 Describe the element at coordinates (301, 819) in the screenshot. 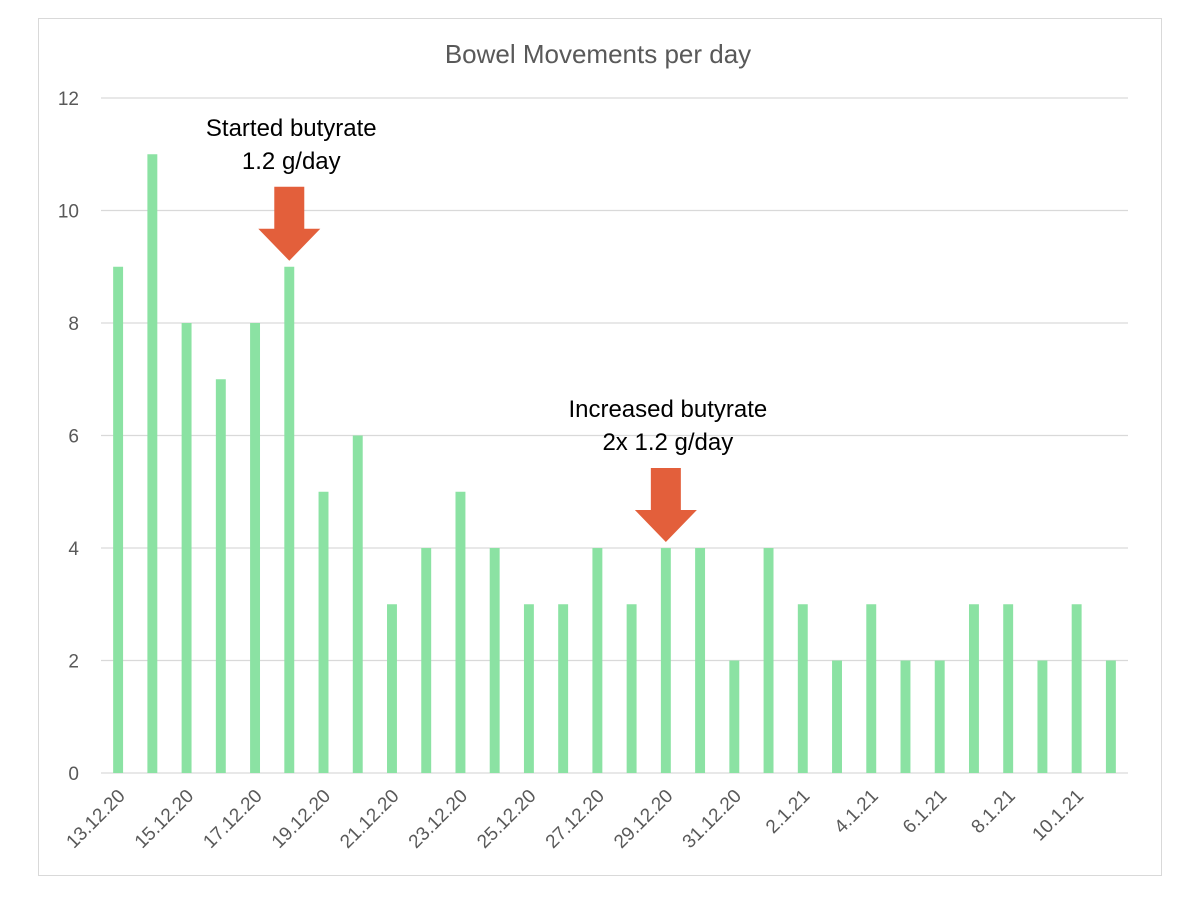

I see `x-tick-label: 19.12.20` at that location.